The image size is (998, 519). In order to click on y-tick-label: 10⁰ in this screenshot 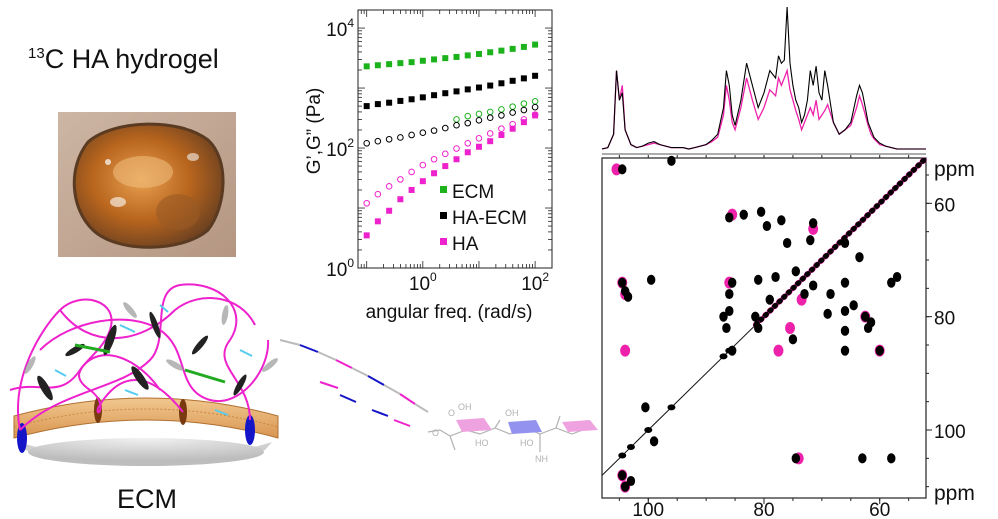, I will do `click(340, 268)`.